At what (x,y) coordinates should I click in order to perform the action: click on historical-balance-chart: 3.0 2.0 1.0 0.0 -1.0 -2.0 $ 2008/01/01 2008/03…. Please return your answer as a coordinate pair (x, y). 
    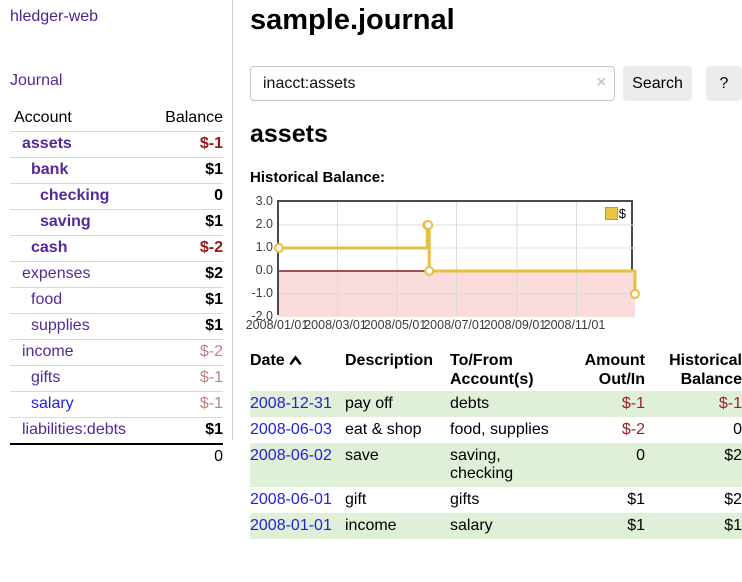
    Looking at the image, I should click on (458, 263).